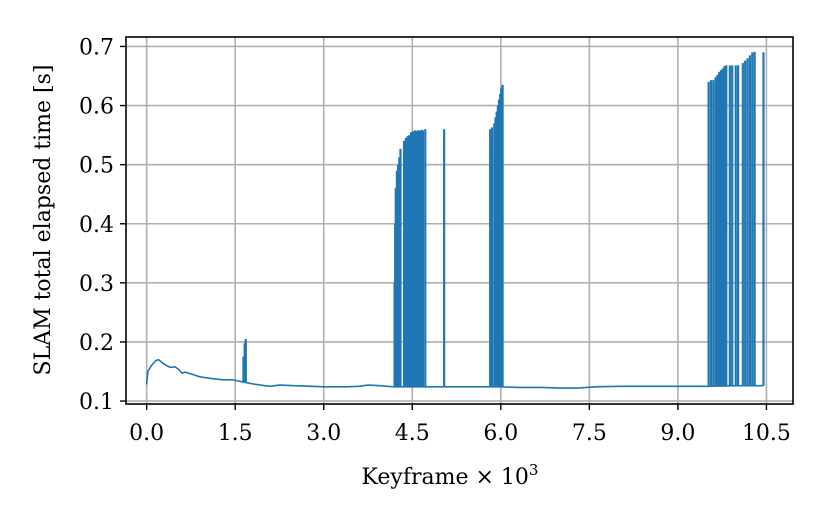  What do you see at coordinates (96, 107) in the screenshot?
I see `y-tick-label: 0.6` at bounding box center [96, 107].